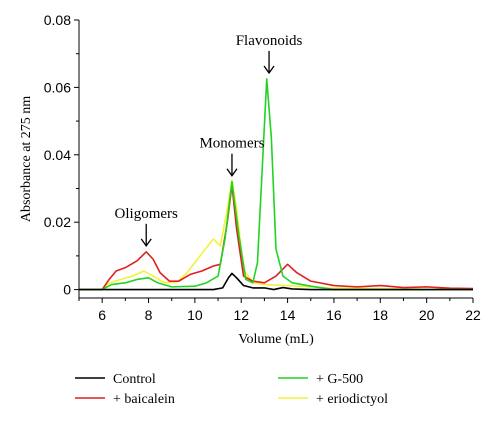  I want to click on y-tick-label: 0, so click(67, 290).